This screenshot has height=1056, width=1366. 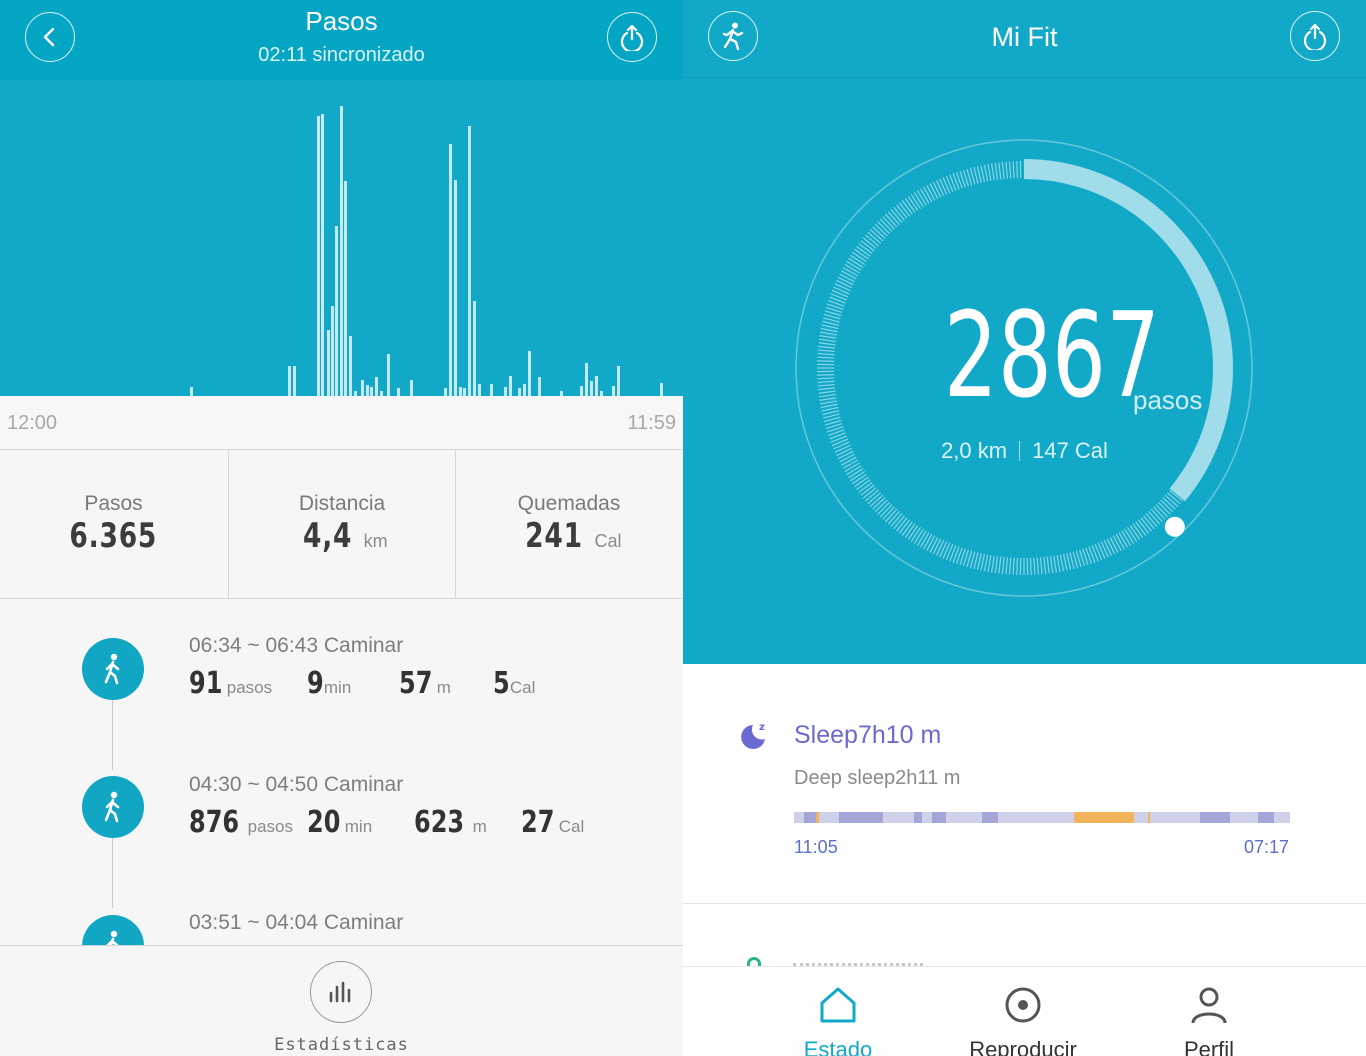 What do you see at coordinates (1267, 847) in the screenshot?
I see `sleep-end-time: 07:17` at bounding box center [1267, 847].